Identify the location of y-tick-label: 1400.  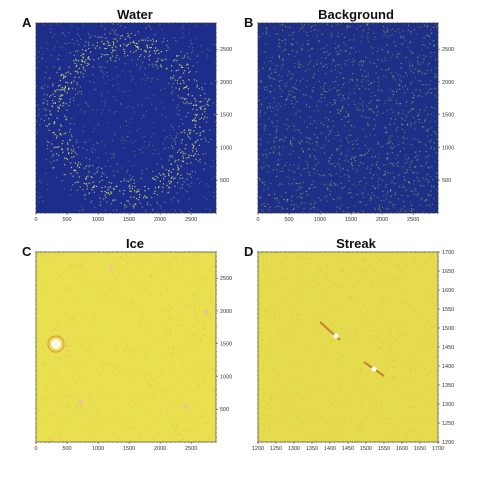
(448, 367).